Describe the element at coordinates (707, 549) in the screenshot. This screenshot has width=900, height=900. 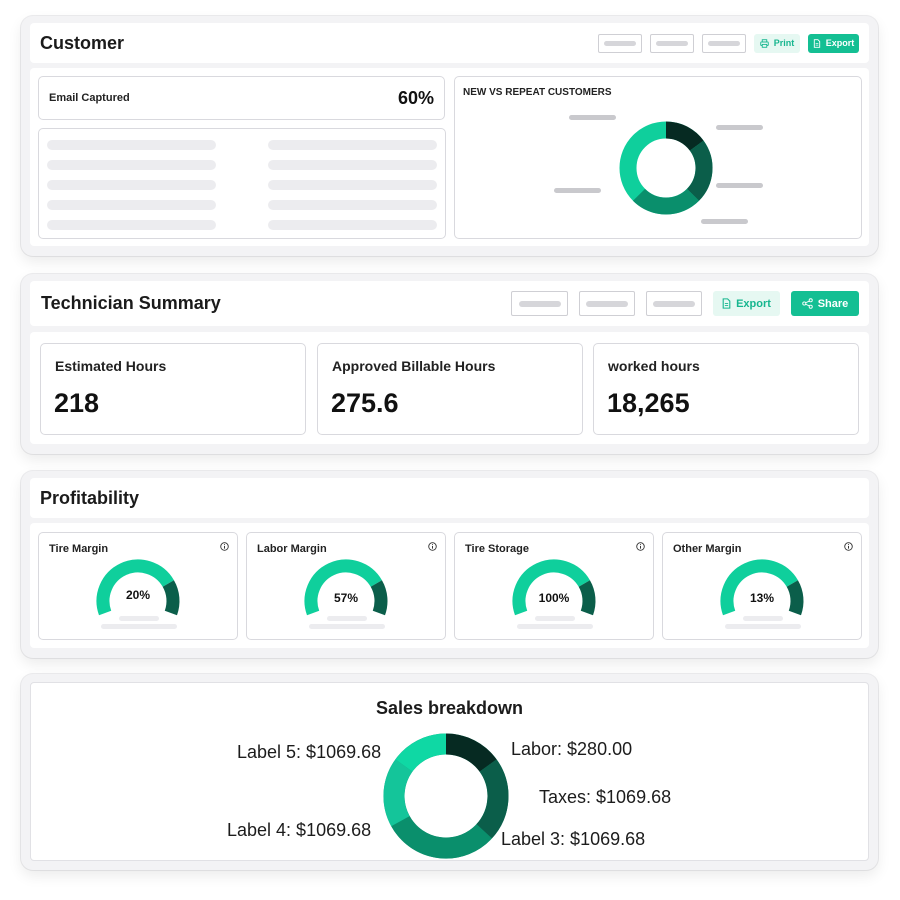
I see `gauge-title: Other Margin` at that location.